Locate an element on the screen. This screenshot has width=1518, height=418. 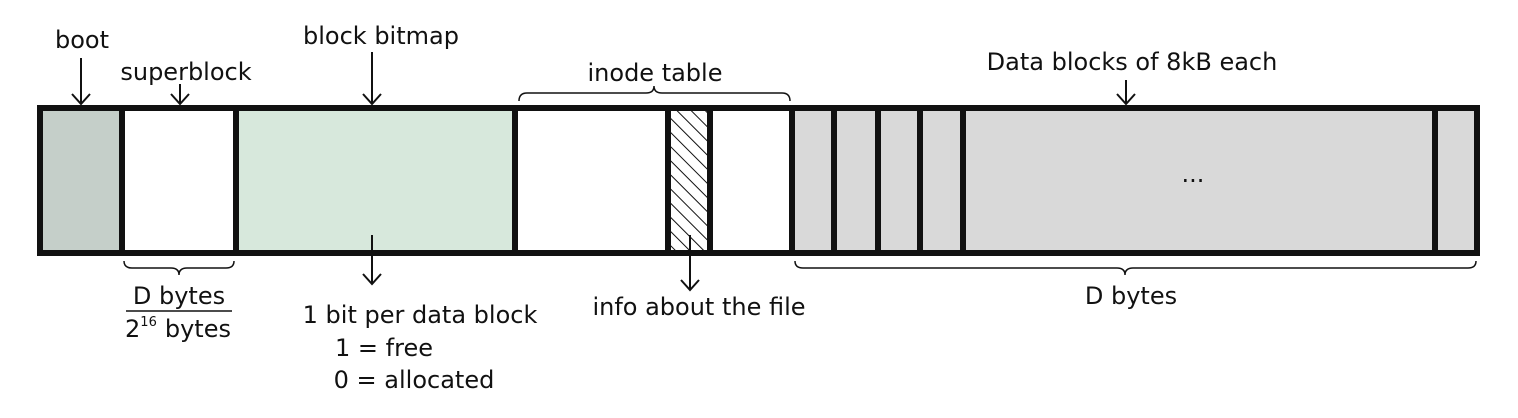
bitmap-desc-line3: 0 = allocated is located at coordinates (414, 380).